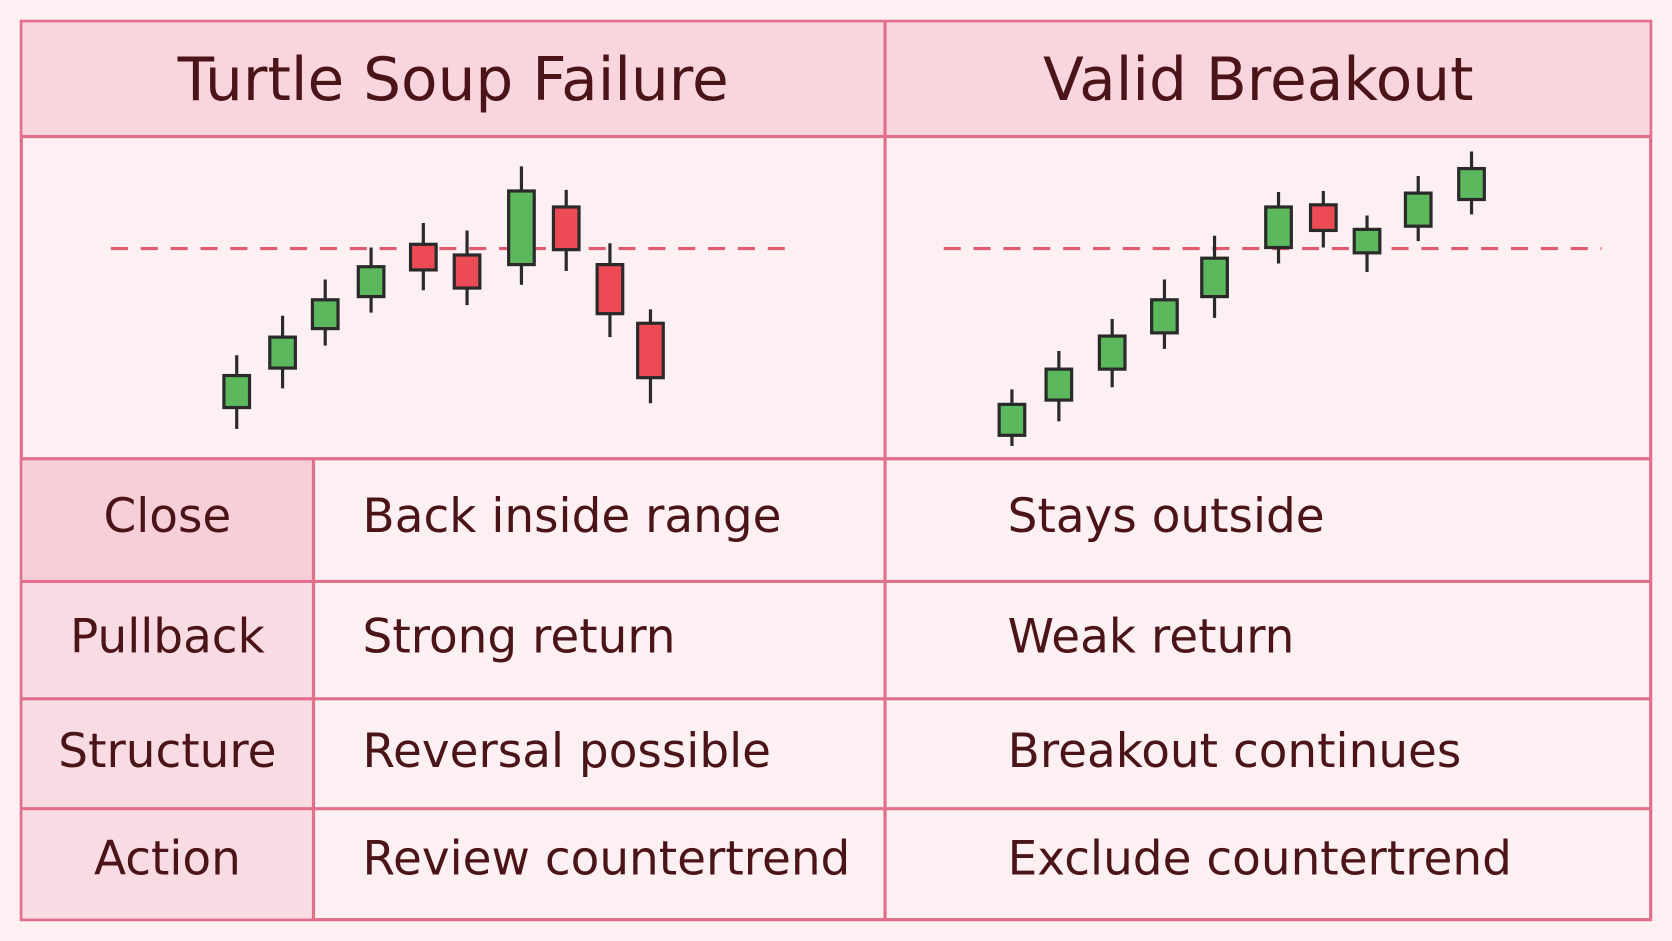  I want to click on right-cell: Breakout continues, so click(1235, 751).